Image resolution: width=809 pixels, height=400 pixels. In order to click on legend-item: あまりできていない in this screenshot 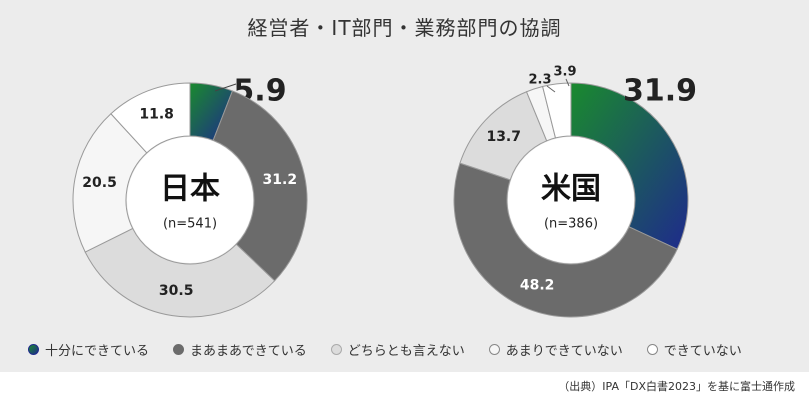, I will do `click(555, 349)`.